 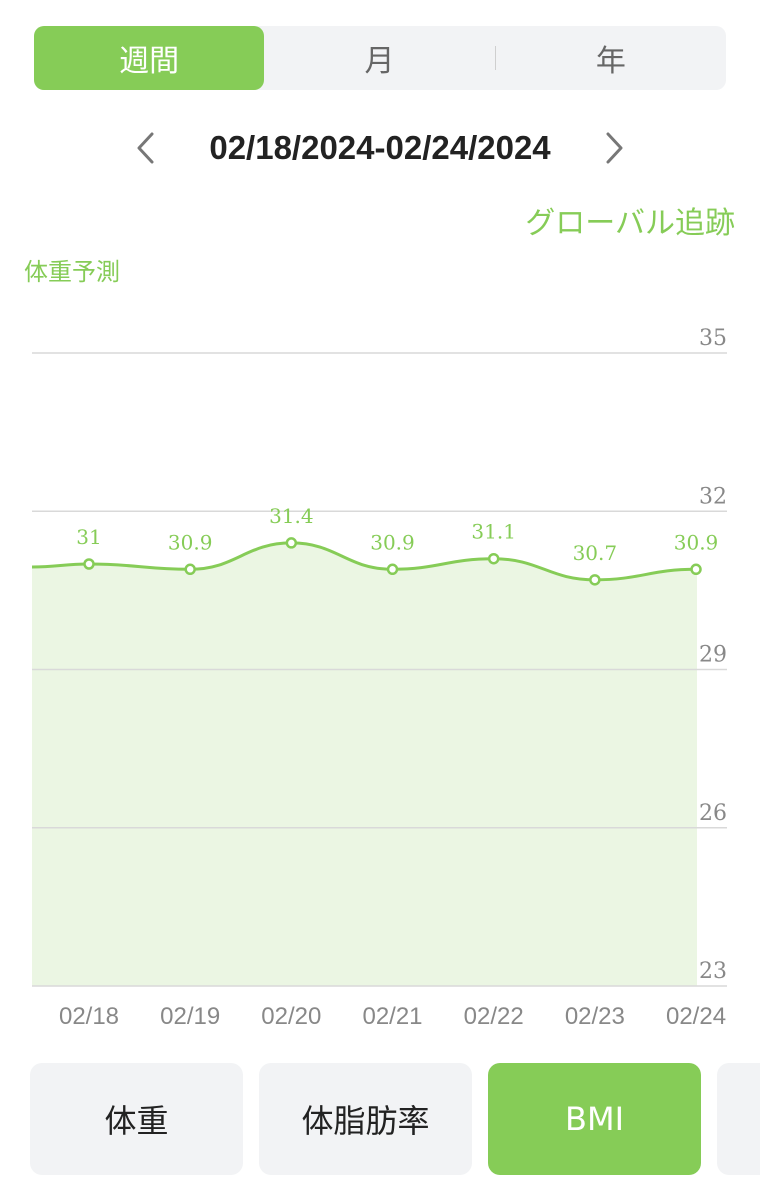 What do you see at coordinates (615, 148) in the screenshot?
I see `chevron-right-icon` at bounding box center [615, 148].